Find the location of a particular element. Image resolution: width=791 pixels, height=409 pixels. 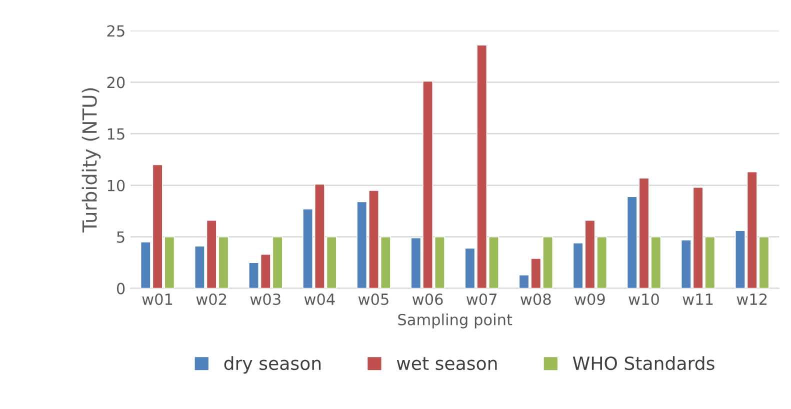

y-tick-label: 0 is located at coordinates (120, 288).